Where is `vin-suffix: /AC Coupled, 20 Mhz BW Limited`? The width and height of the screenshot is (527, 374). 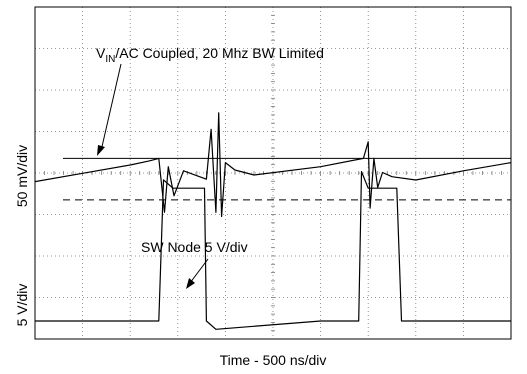 vin-suffix: /AC Coupled, 20 Mhz BW Limited is located at coordinates (219, 53).